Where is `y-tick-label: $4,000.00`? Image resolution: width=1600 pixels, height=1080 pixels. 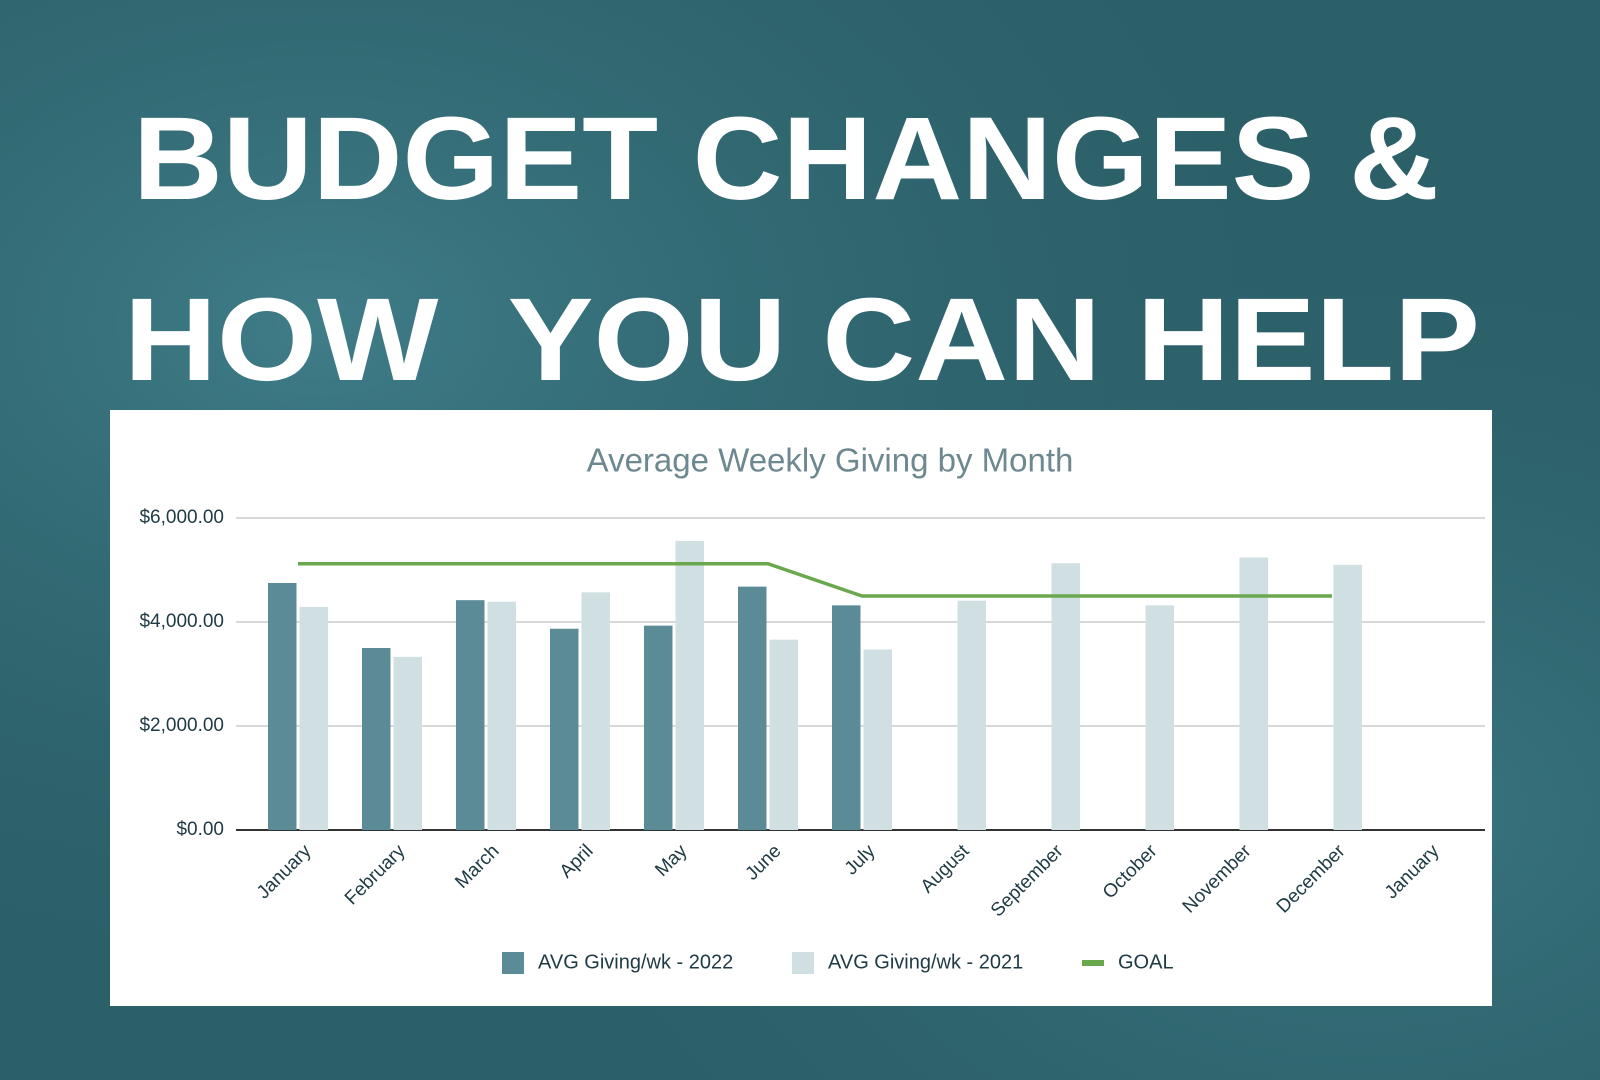
y-tick-label: $4,000.00 is located at coordinates (181, 621).